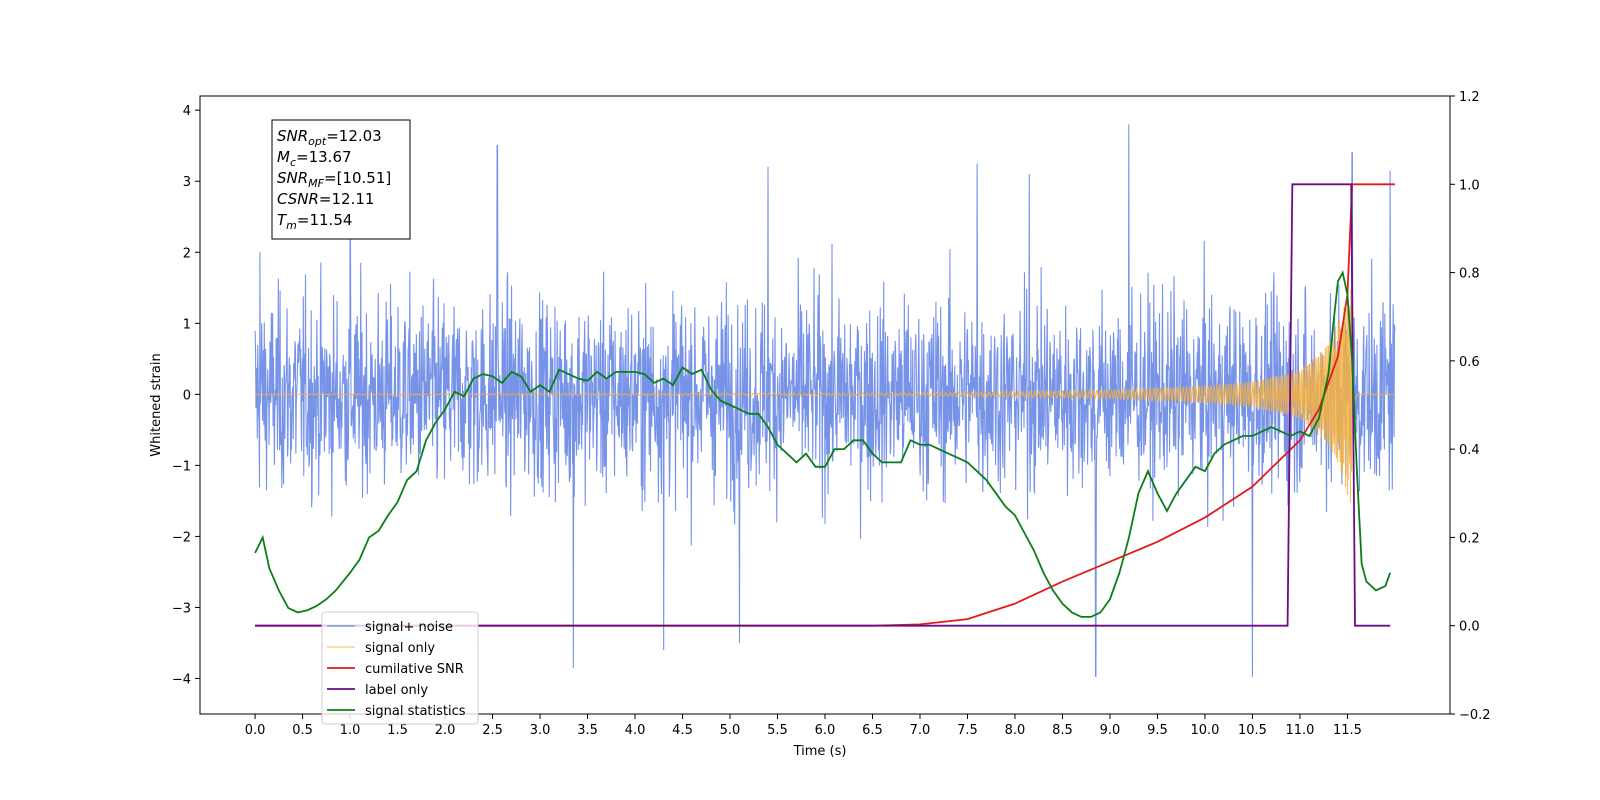  Describe the element at coordinates (1470, 406) in the screenshot. I see `y-right-axis: −0.2 0.0 0.2 0.4 0.6 0.8 1.0 1.2` at that location.